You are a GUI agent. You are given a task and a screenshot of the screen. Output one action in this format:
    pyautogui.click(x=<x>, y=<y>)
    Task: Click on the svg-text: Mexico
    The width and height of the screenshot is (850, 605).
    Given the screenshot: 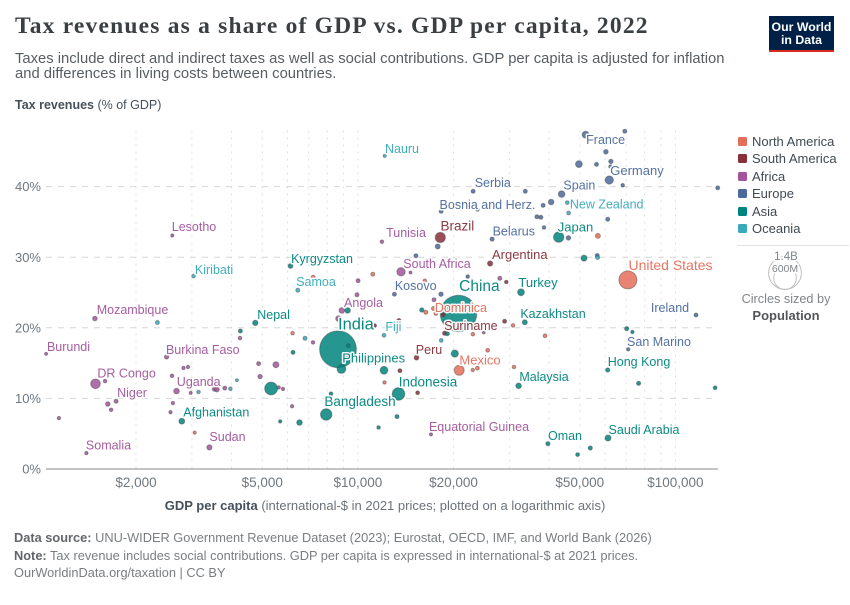 What is the action you would take?
    pyautogui.click(x=479, y=359)
    